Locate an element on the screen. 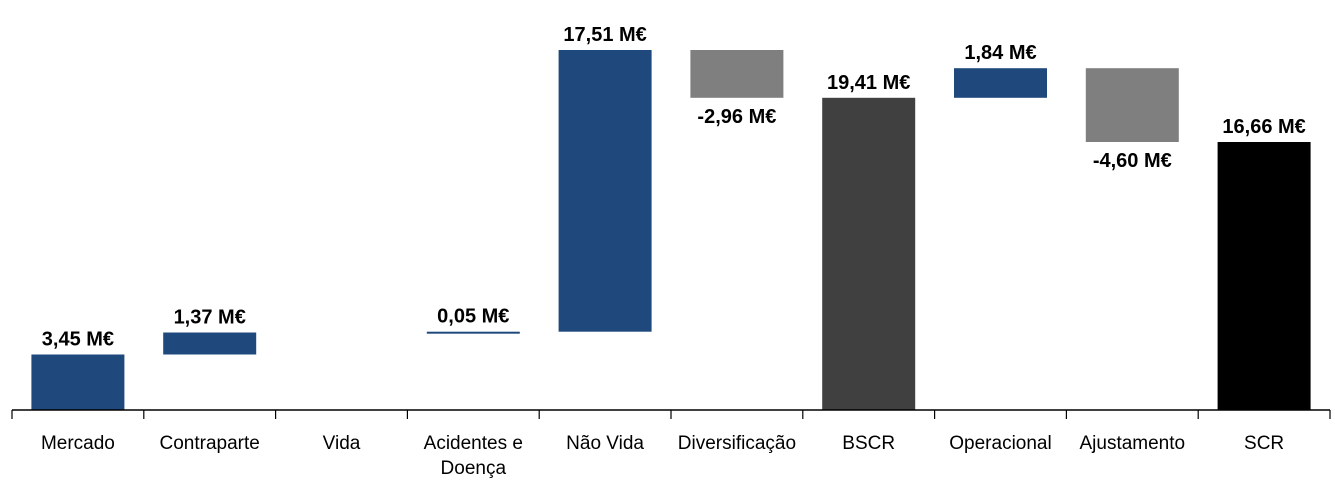  category-label-line: Acidentes e is located at coordinates (473, 443).